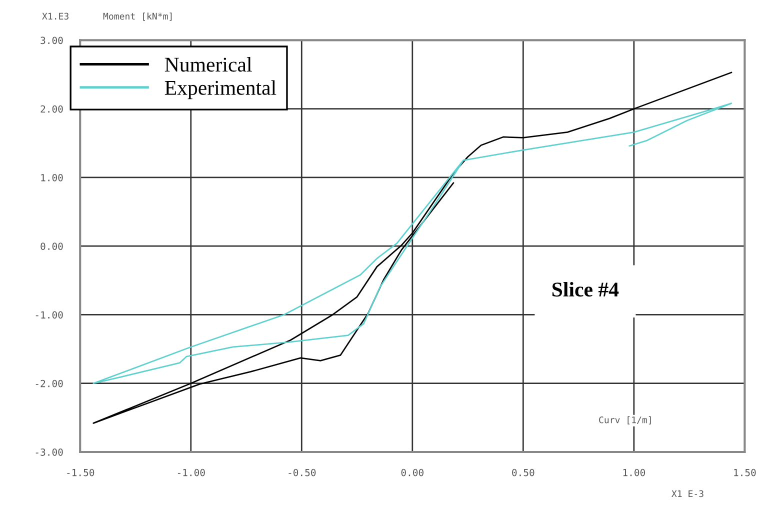  I want to click on y-tick-label: 0.00, so click(51, 246).